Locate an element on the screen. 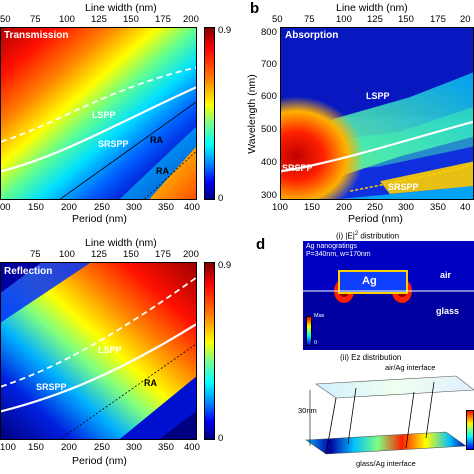 Image resolution: width=474 pixels, height=474 pixels. panel-c-bottom-tick: 150 is located at coordinates (36, 447).